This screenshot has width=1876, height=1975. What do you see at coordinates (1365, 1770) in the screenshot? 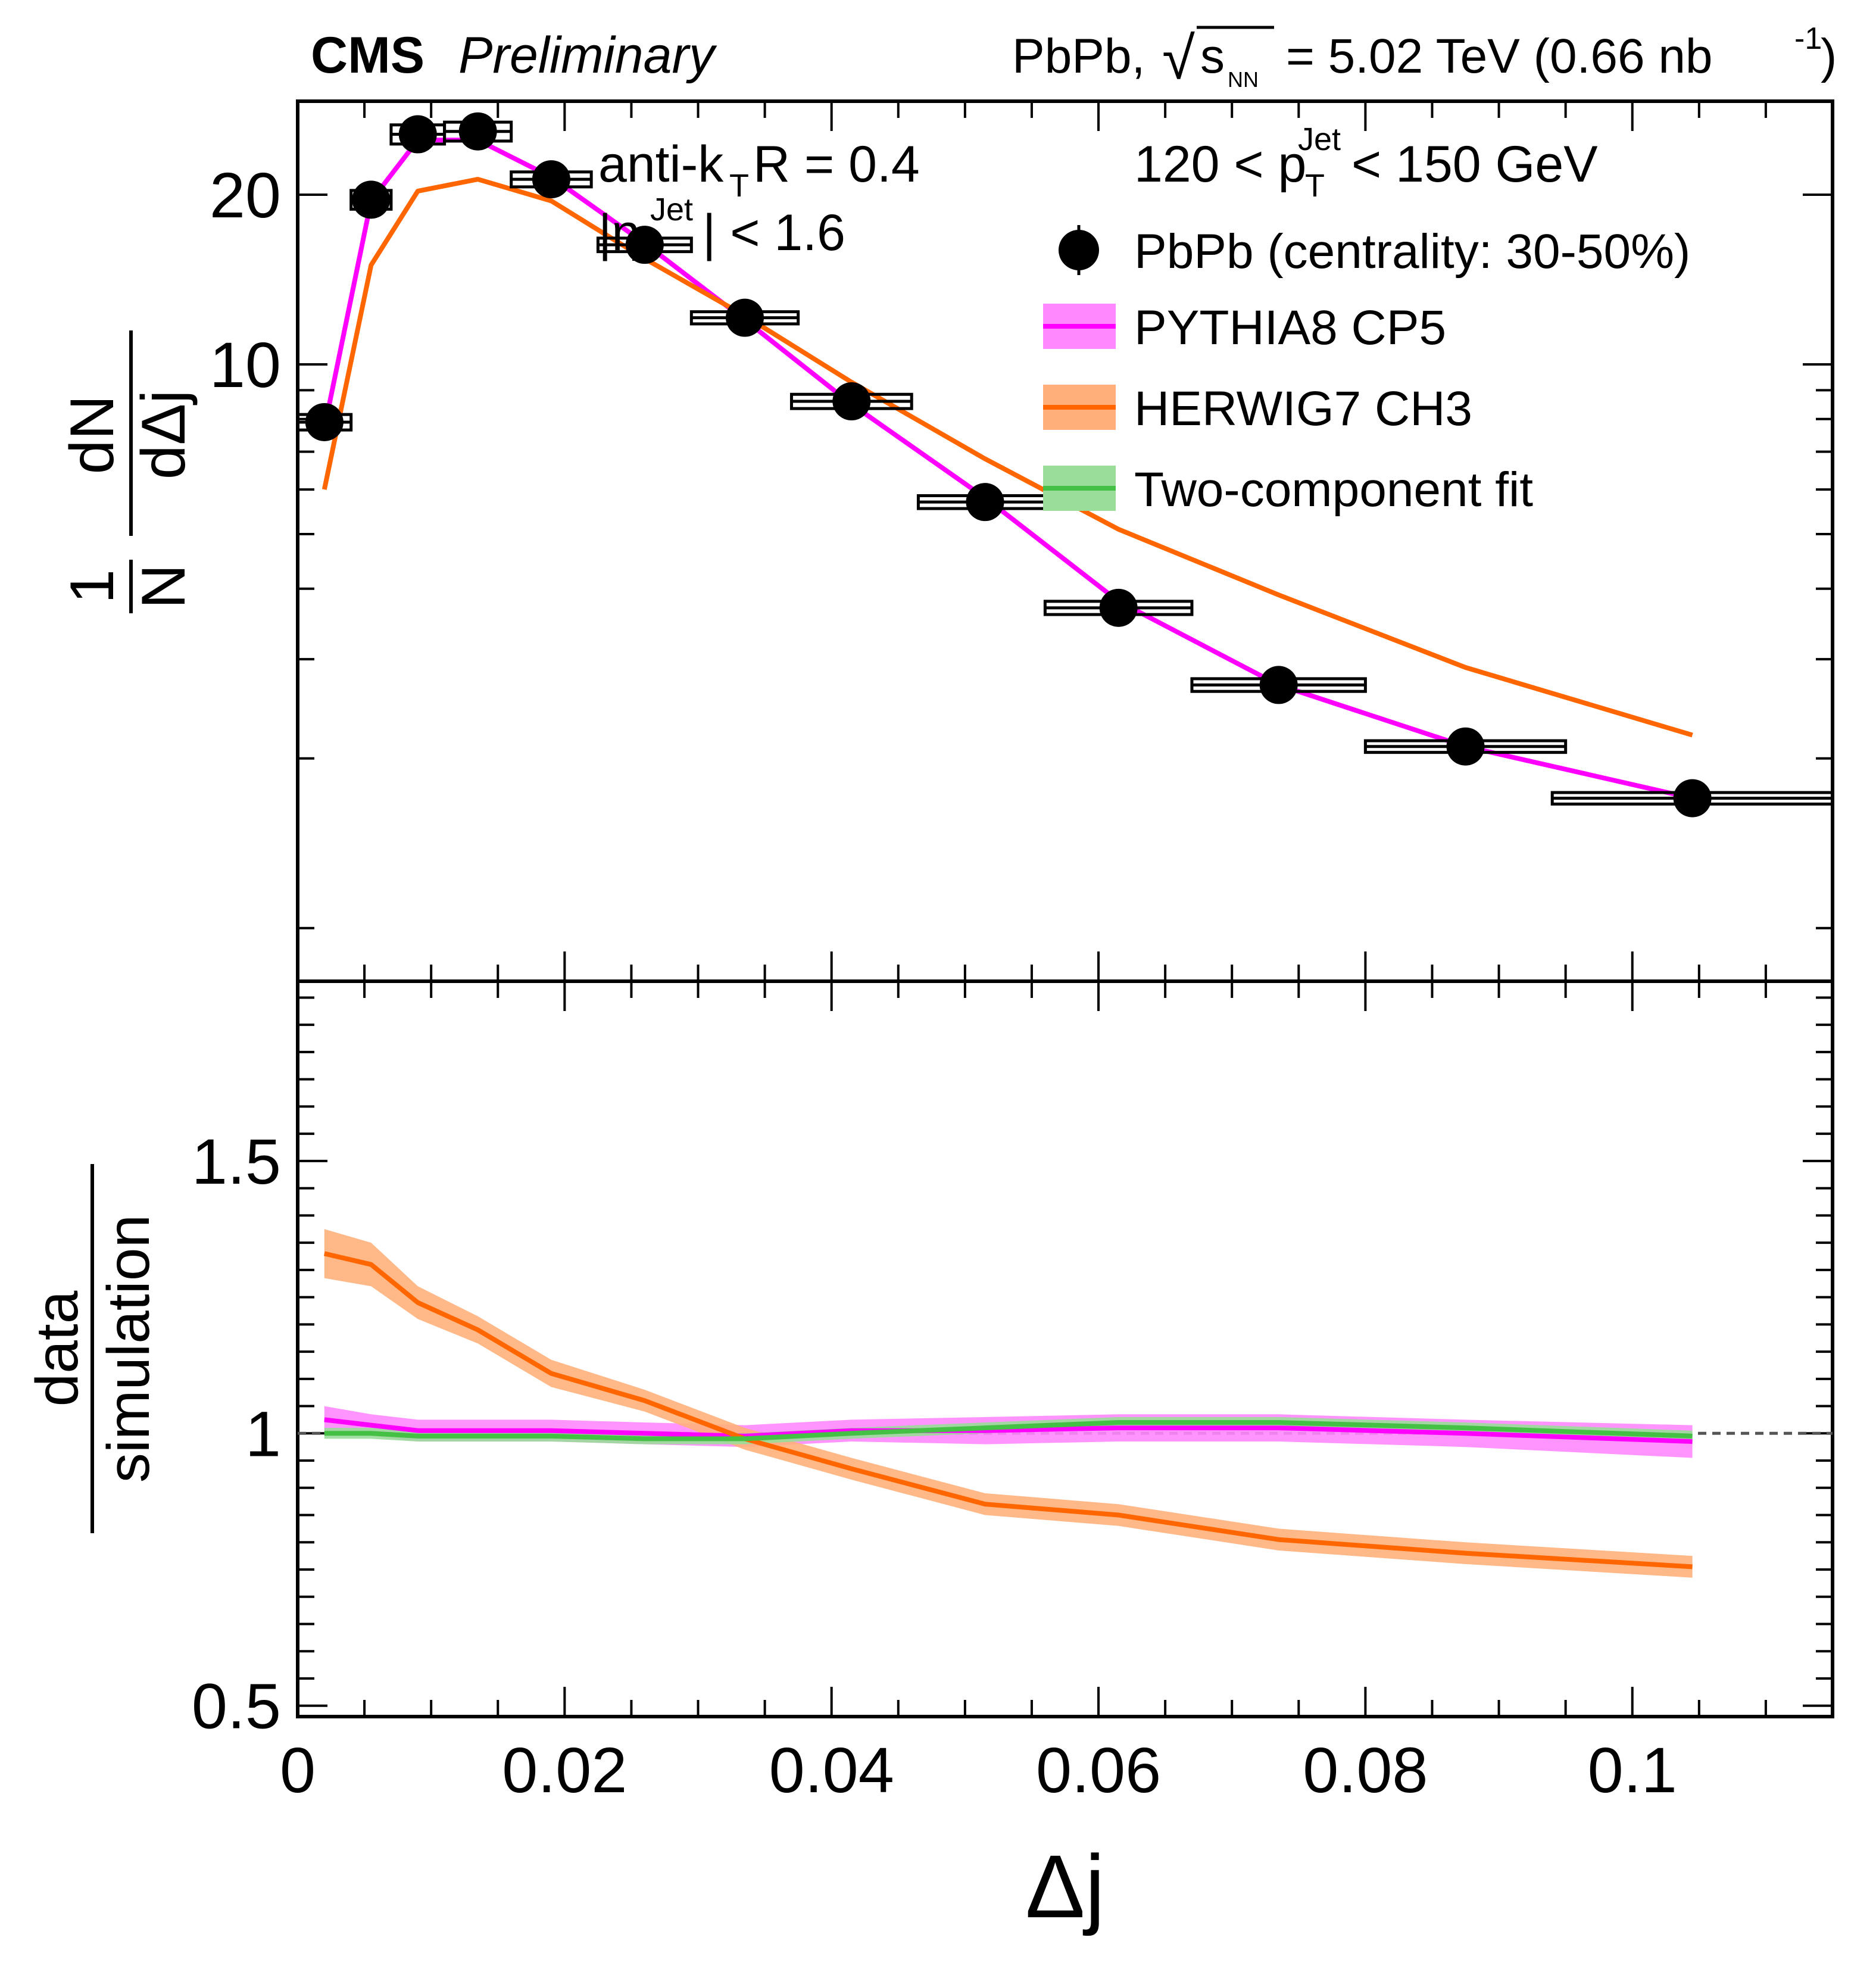
I see `x-tick-label: 0.08` at bounding box center [1365, 1770].